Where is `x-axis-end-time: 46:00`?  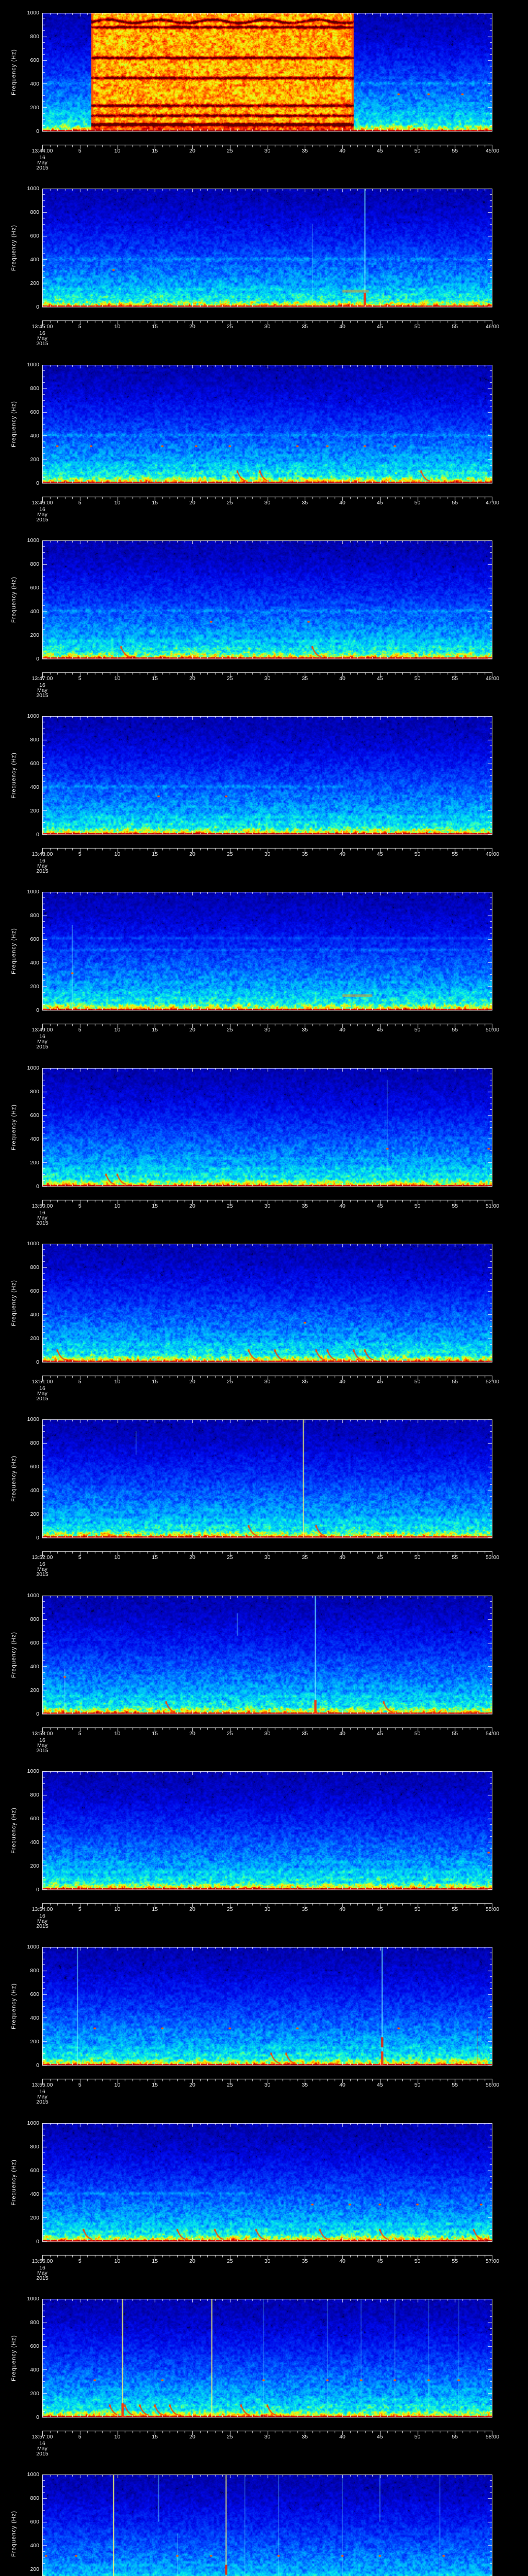 x-axis-end-time: 46:00 is located at coordinates (492, 327).